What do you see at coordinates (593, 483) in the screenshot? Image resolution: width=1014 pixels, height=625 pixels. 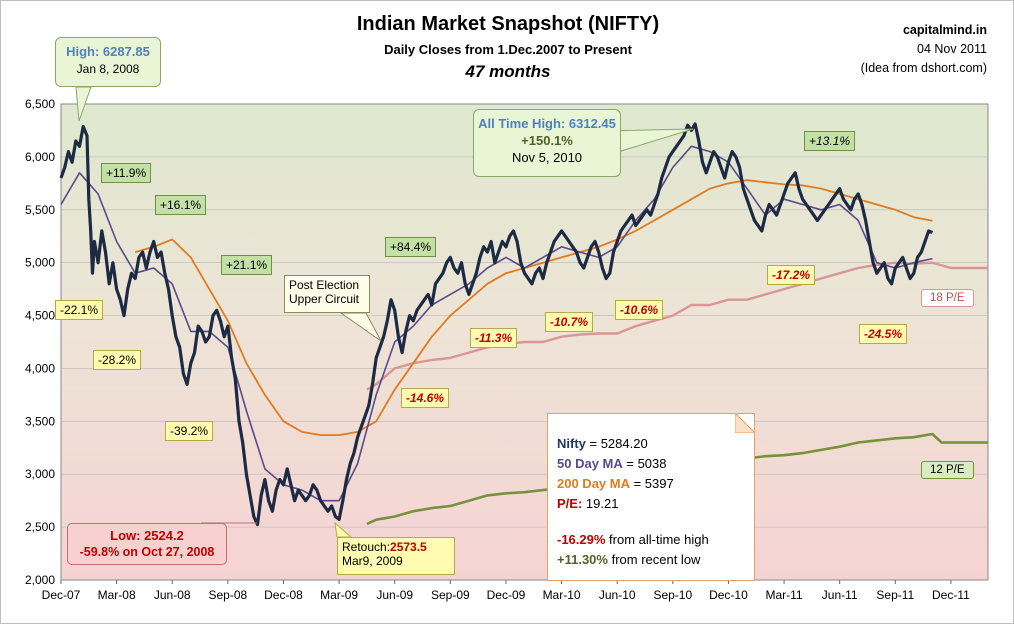 I see `summary-ma200-label: 200 Day MA` at bounding box center [593, 483].